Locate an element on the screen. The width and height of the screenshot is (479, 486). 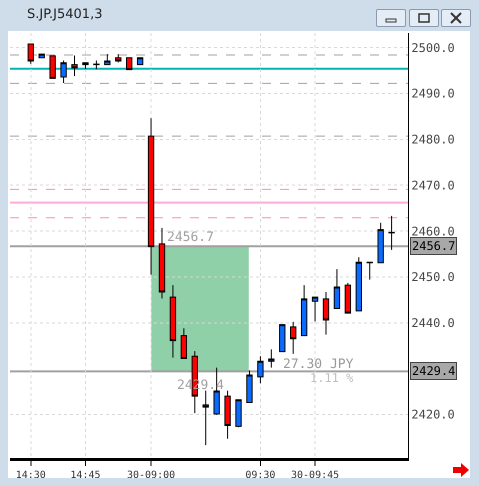
chart-title: S.JP.J5401,3 is located at coordinates (64, 14).